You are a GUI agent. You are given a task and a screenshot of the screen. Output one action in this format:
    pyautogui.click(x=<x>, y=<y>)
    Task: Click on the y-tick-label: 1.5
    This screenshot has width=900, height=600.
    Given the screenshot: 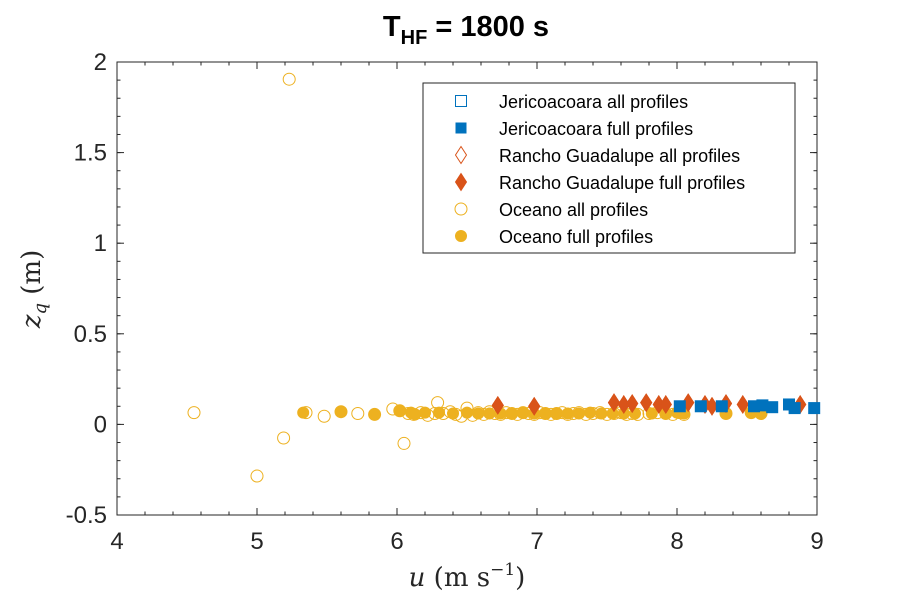 What is the action you would take?
    pyautogui.click(x=90, y=153)
    